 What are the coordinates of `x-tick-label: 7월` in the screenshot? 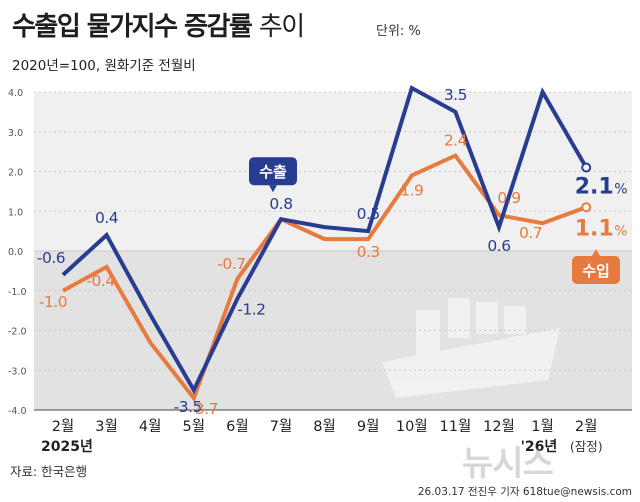 It's located at (281, 426).